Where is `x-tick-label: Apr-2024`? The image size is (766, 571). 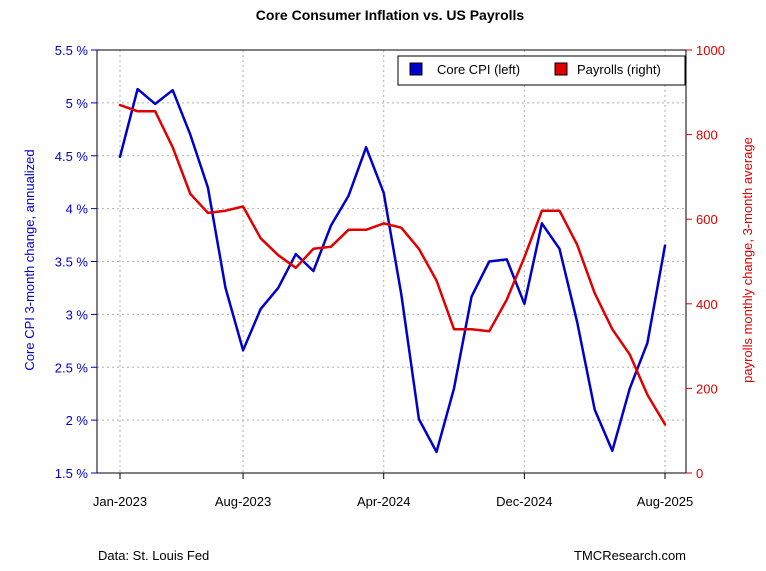 x-tick-label: Apr-2024 is located at coordinates (383, 501).